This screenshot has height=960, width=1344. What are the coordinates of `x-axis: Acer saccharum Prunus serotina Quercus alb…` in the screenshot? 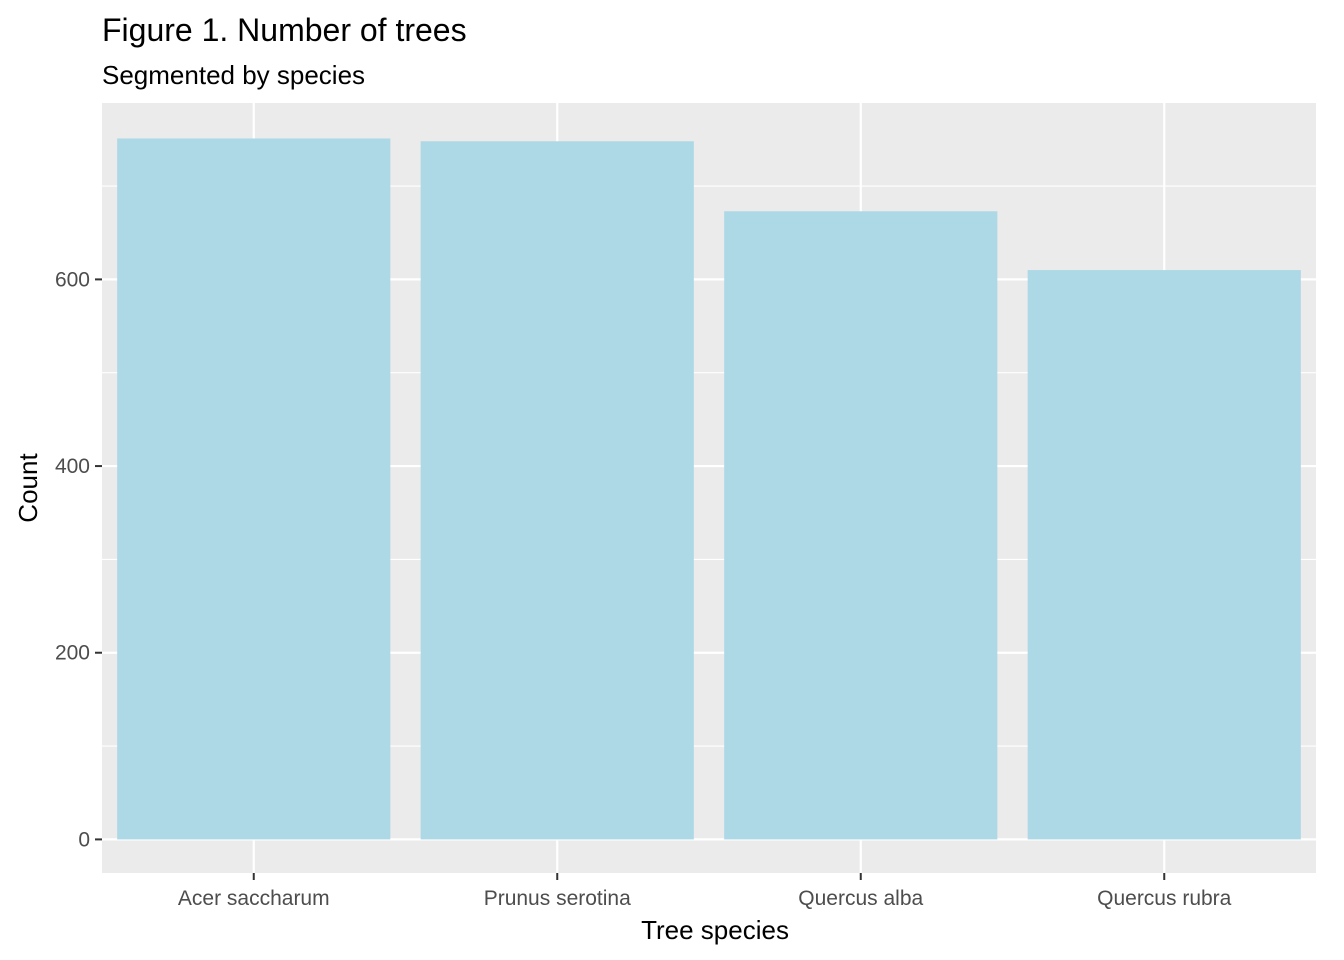 It's located at (705, 891).